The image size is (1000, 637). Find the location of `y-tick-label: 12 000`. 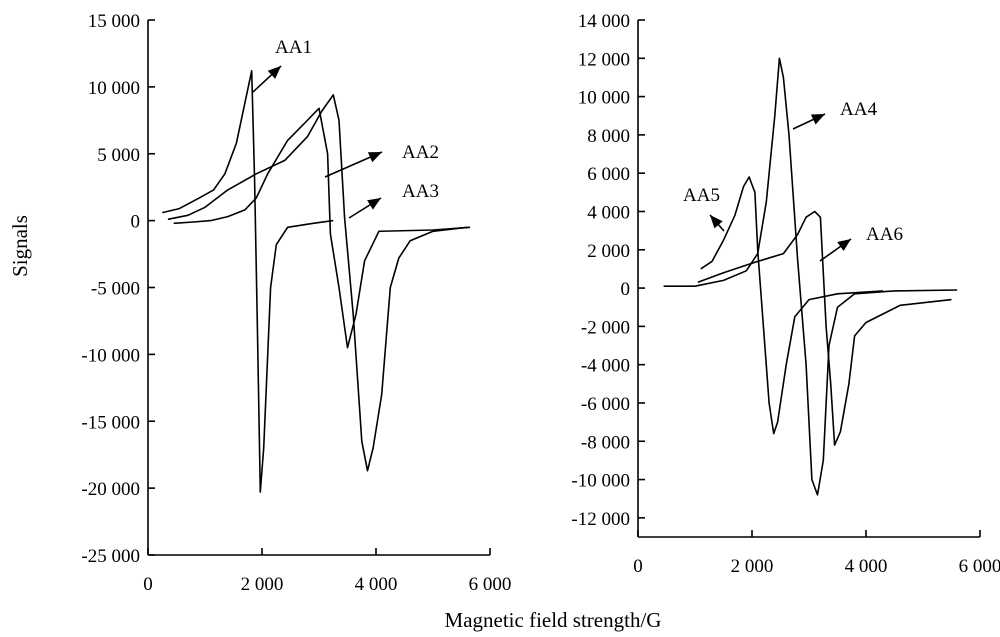

y-tick-label: 12 000 is located at coordinates (604, 59).